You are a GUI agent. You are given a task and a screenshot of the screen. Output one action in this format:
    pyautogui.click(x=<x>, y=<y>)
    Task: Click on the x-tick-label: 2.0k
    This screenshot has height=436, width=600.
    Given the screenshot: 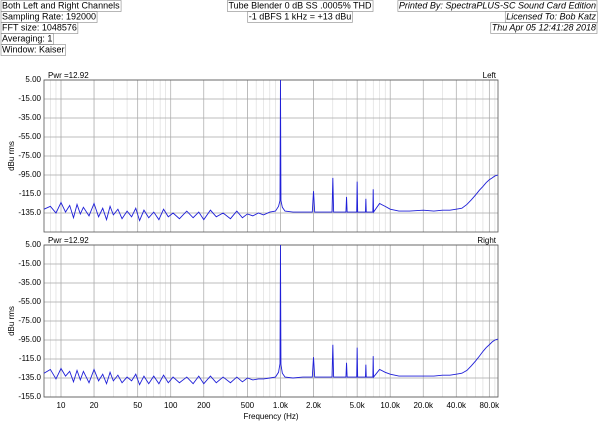 What is the action you would take?
    pyautogui.click(x=314, y=405)
    